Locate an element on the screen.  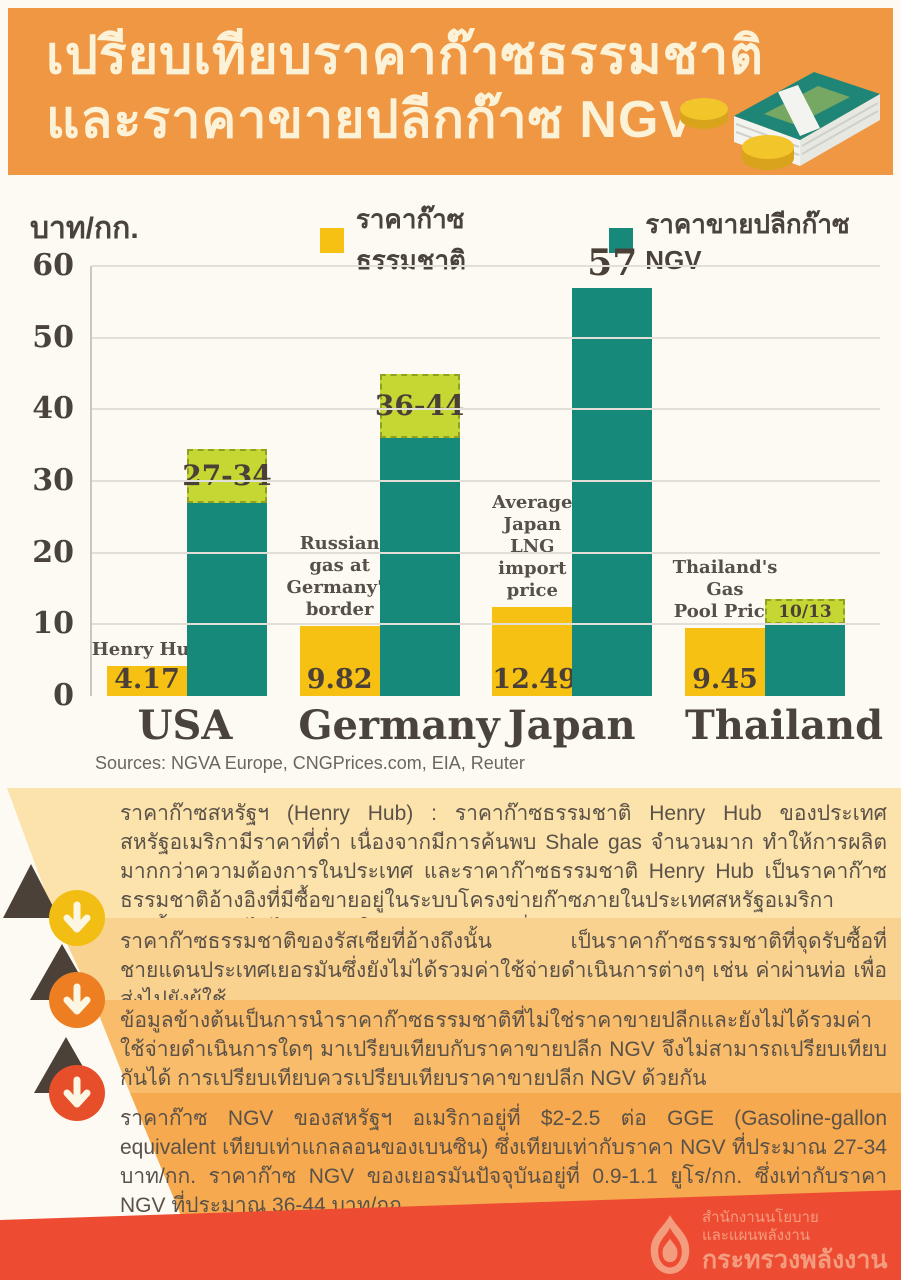
ngv-retail-bar-thailand: 10/13 is located at coordinates (804, 647).